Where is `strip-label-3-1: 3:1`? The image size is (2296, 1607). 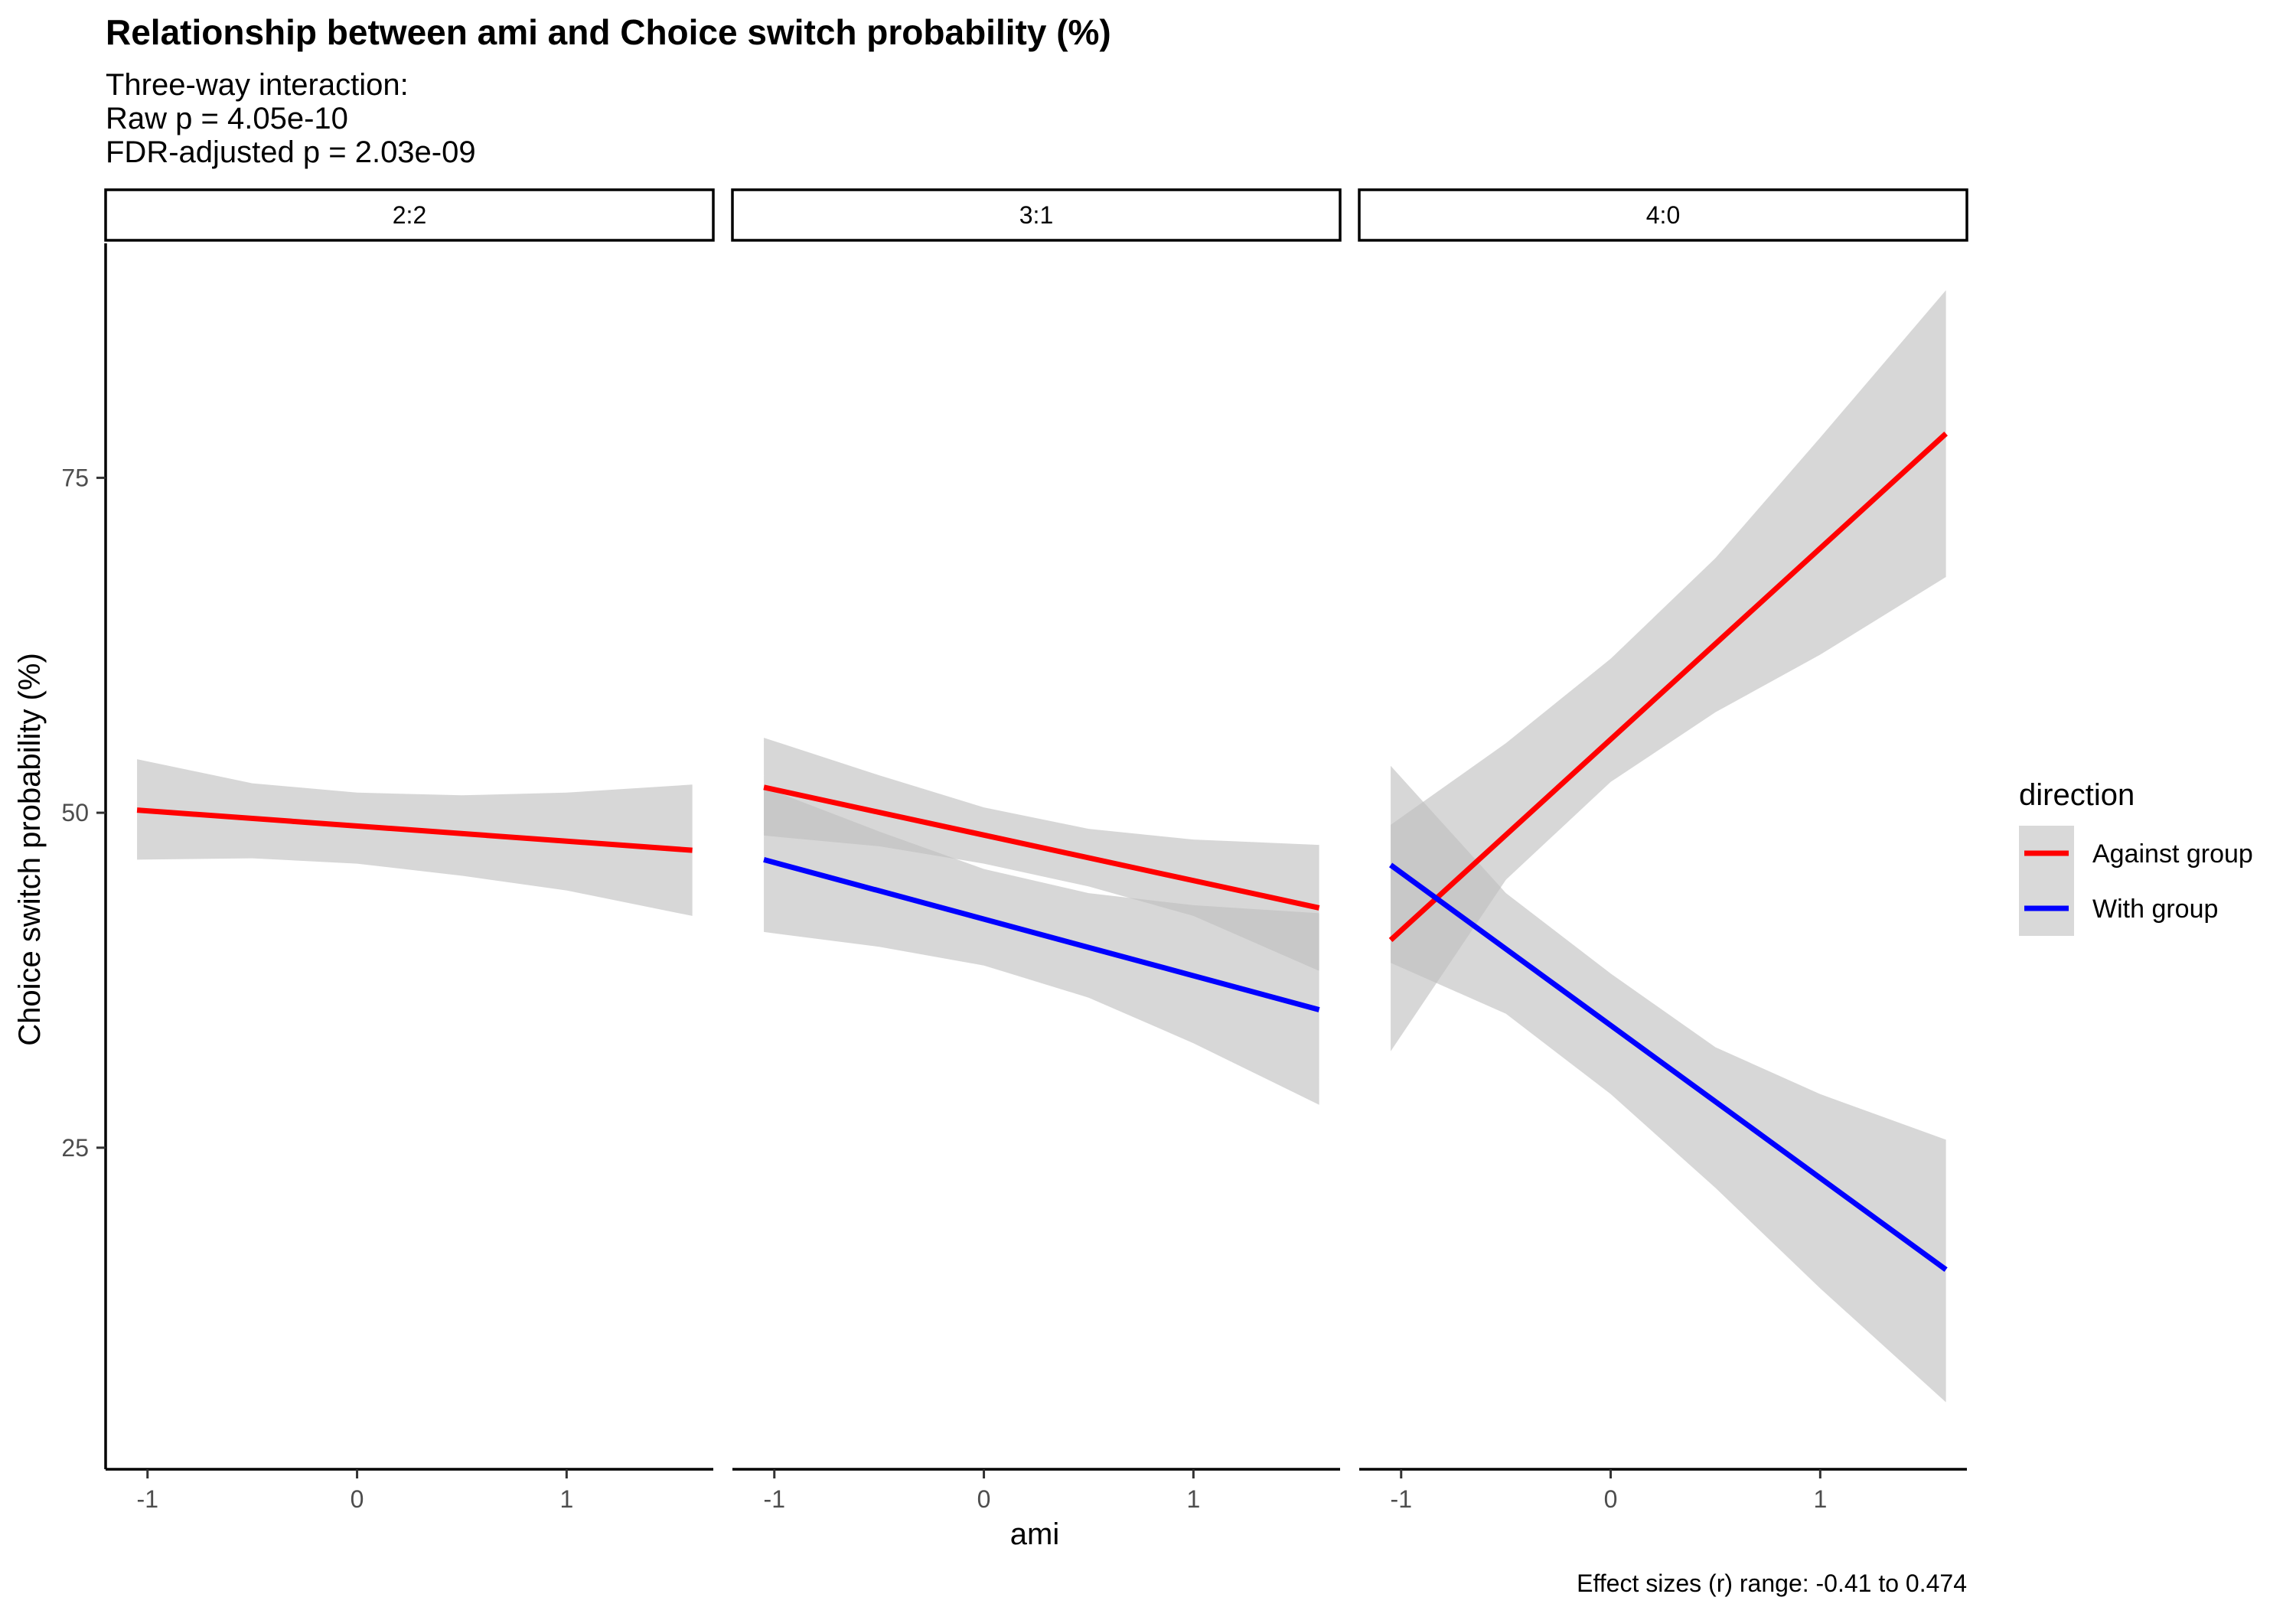 strip-label-3-1: 3:1 is located at coordinates (1036, 215).